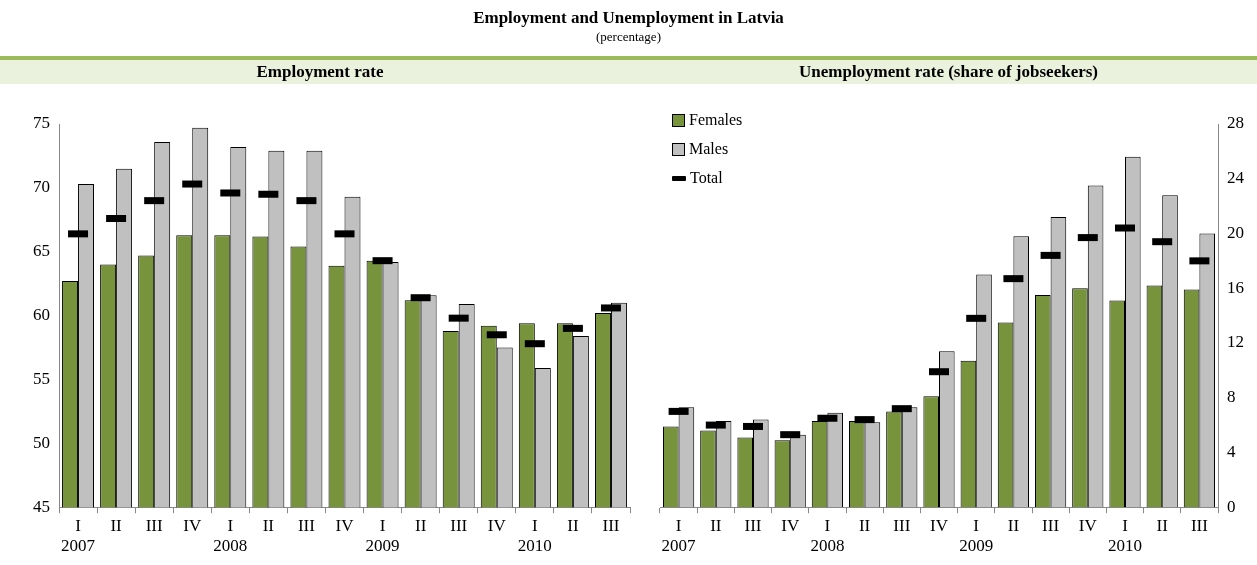 Image resolution: width=1257 pixels, height=565 pixels. Describe the element at coordinates (41, 315) in the screenshot. I see `y-tick-label: 60` at that location.